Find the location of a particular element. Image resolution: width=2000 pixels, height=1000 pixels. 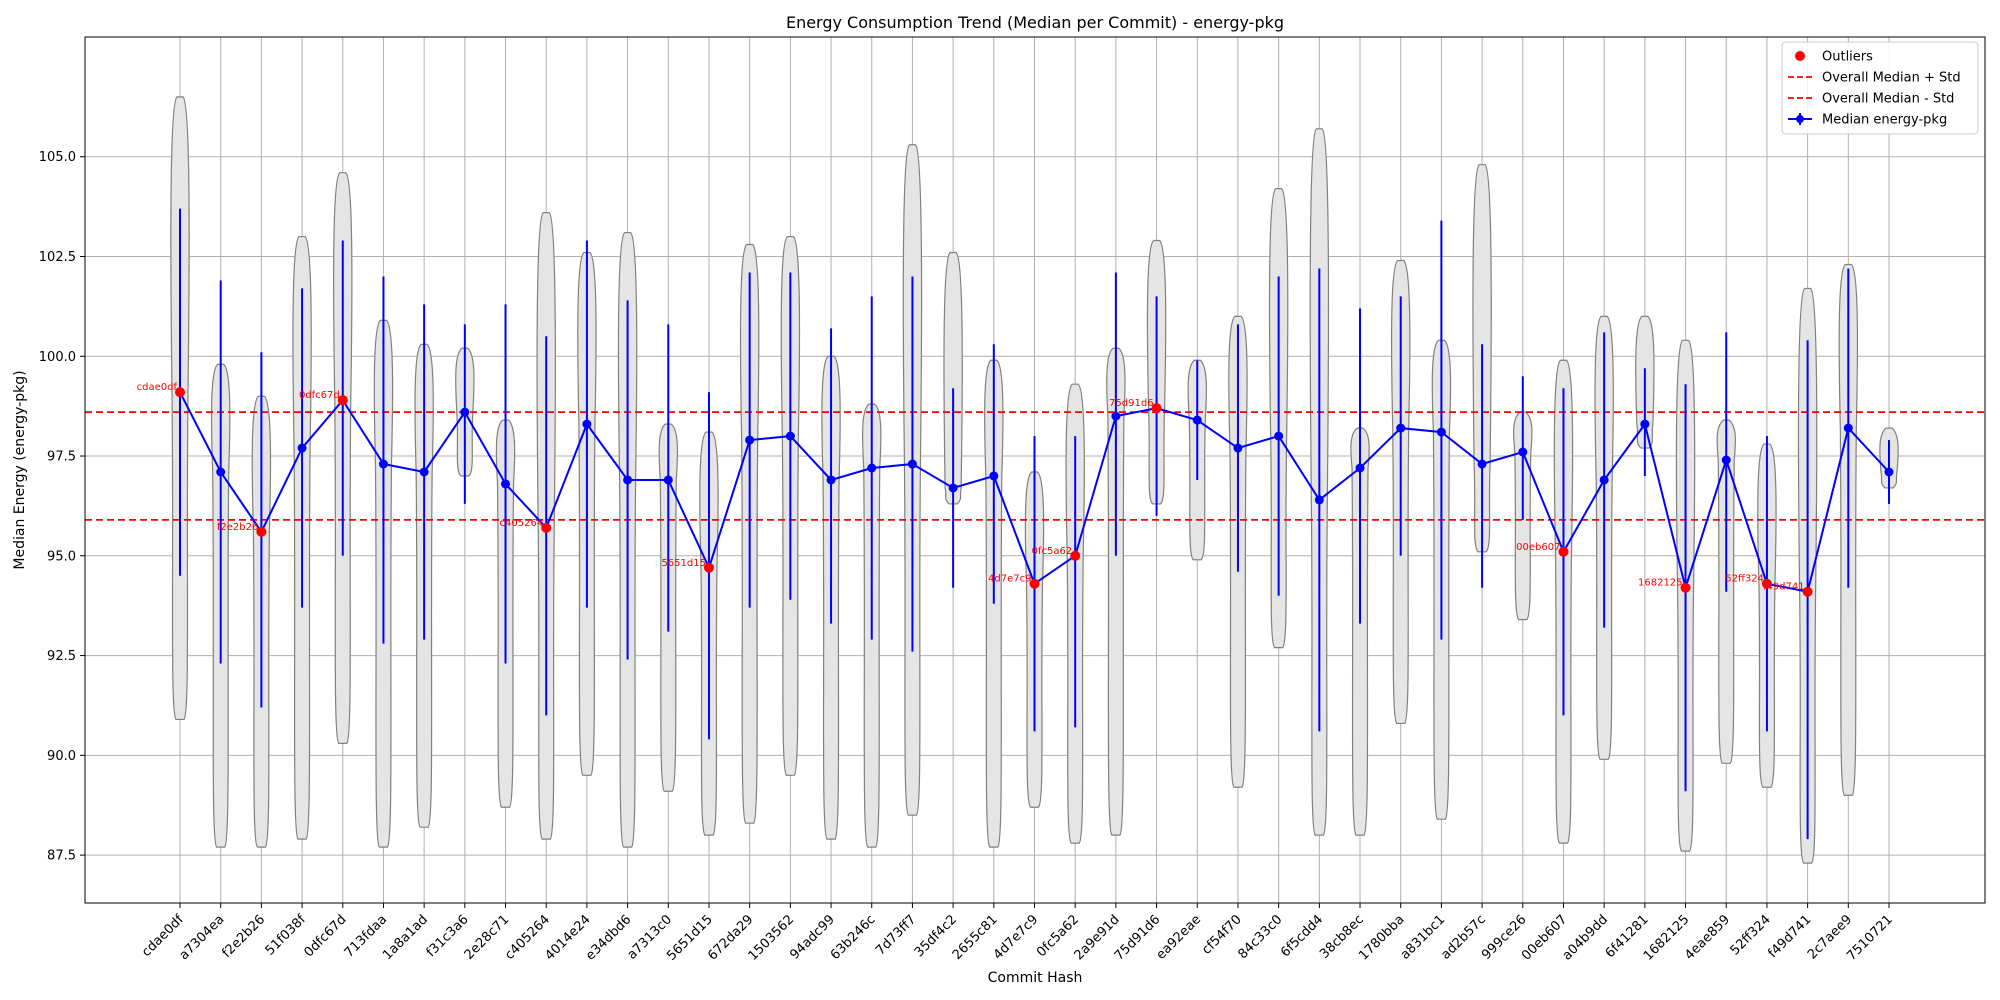

y-tick-label: 97.5 is located at coordinates (61, 457).